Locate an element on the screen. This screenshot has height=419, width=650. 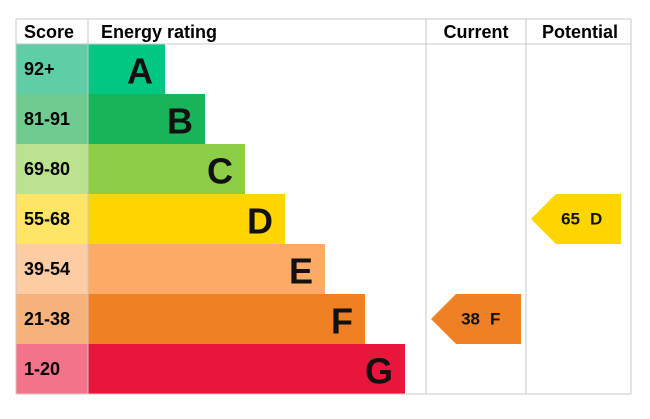
potential-rating: D is located at coordinates (596, 219).